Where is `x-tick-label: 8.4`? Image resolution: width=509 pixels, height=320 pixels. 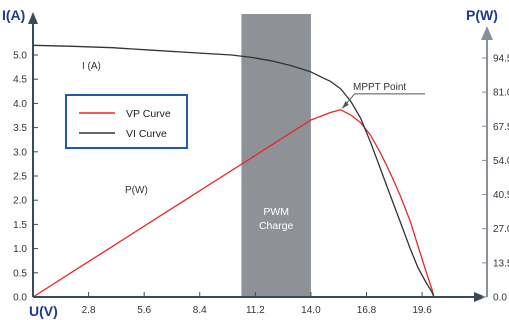 x-tick-label: 8.4 is located at coordinates (200, 310).